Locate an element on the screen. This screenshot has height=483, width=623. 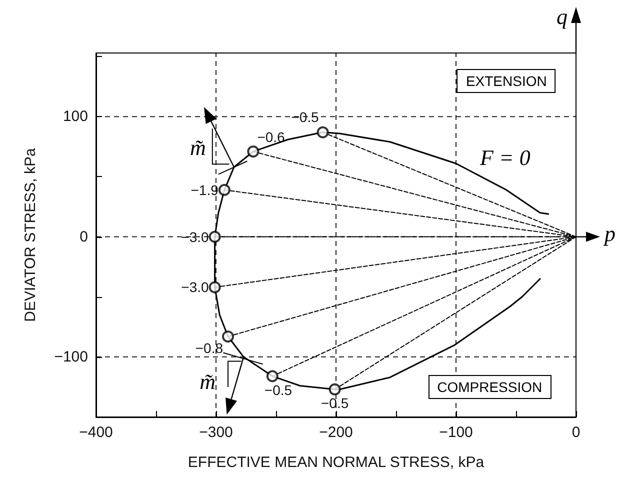
text: q is located at coordinates (562, 17).